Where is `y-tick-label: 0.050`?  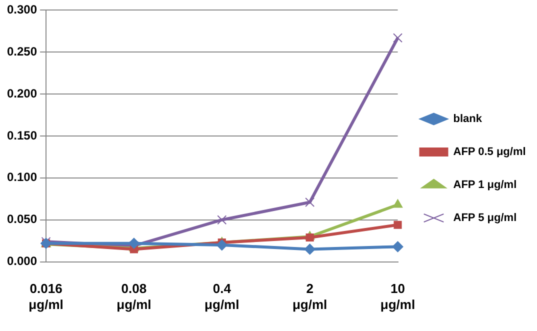
y-tick-label: 0.050 is located at coordinates (22, 219).